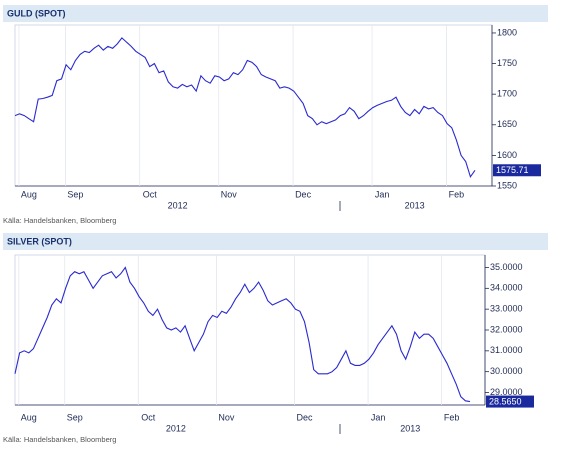  I want to click on y-tick-label: 1700, so click(507, 94).